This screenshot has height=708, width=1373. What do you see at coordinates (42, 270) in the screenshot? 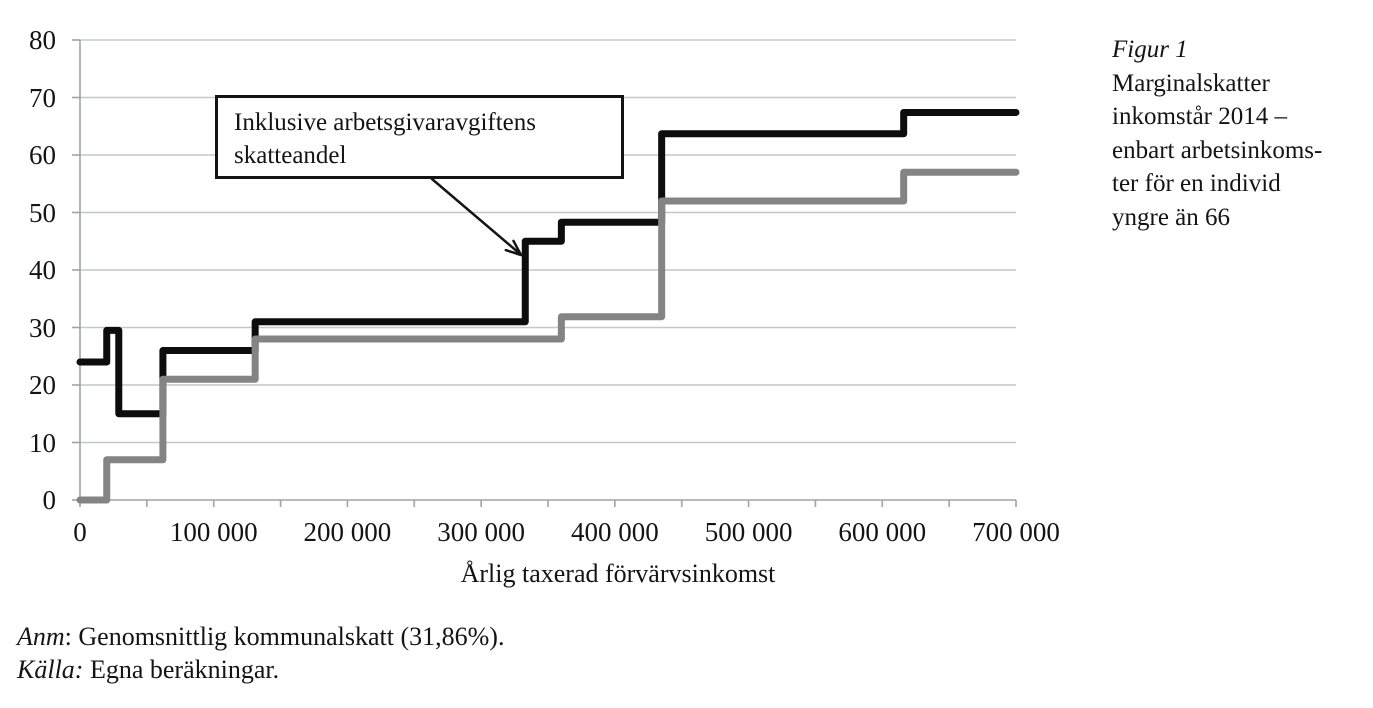
I see `y-axis-tick-label: 40` at bounding box center [42, 270].